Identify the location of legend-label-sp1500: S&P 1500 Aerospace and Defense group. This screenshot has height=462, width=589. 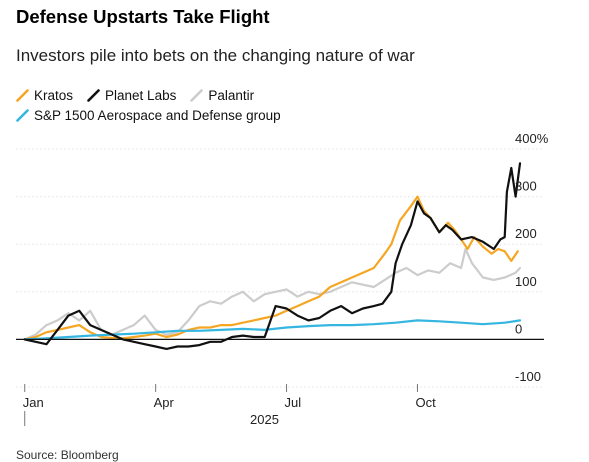
(157, 115).